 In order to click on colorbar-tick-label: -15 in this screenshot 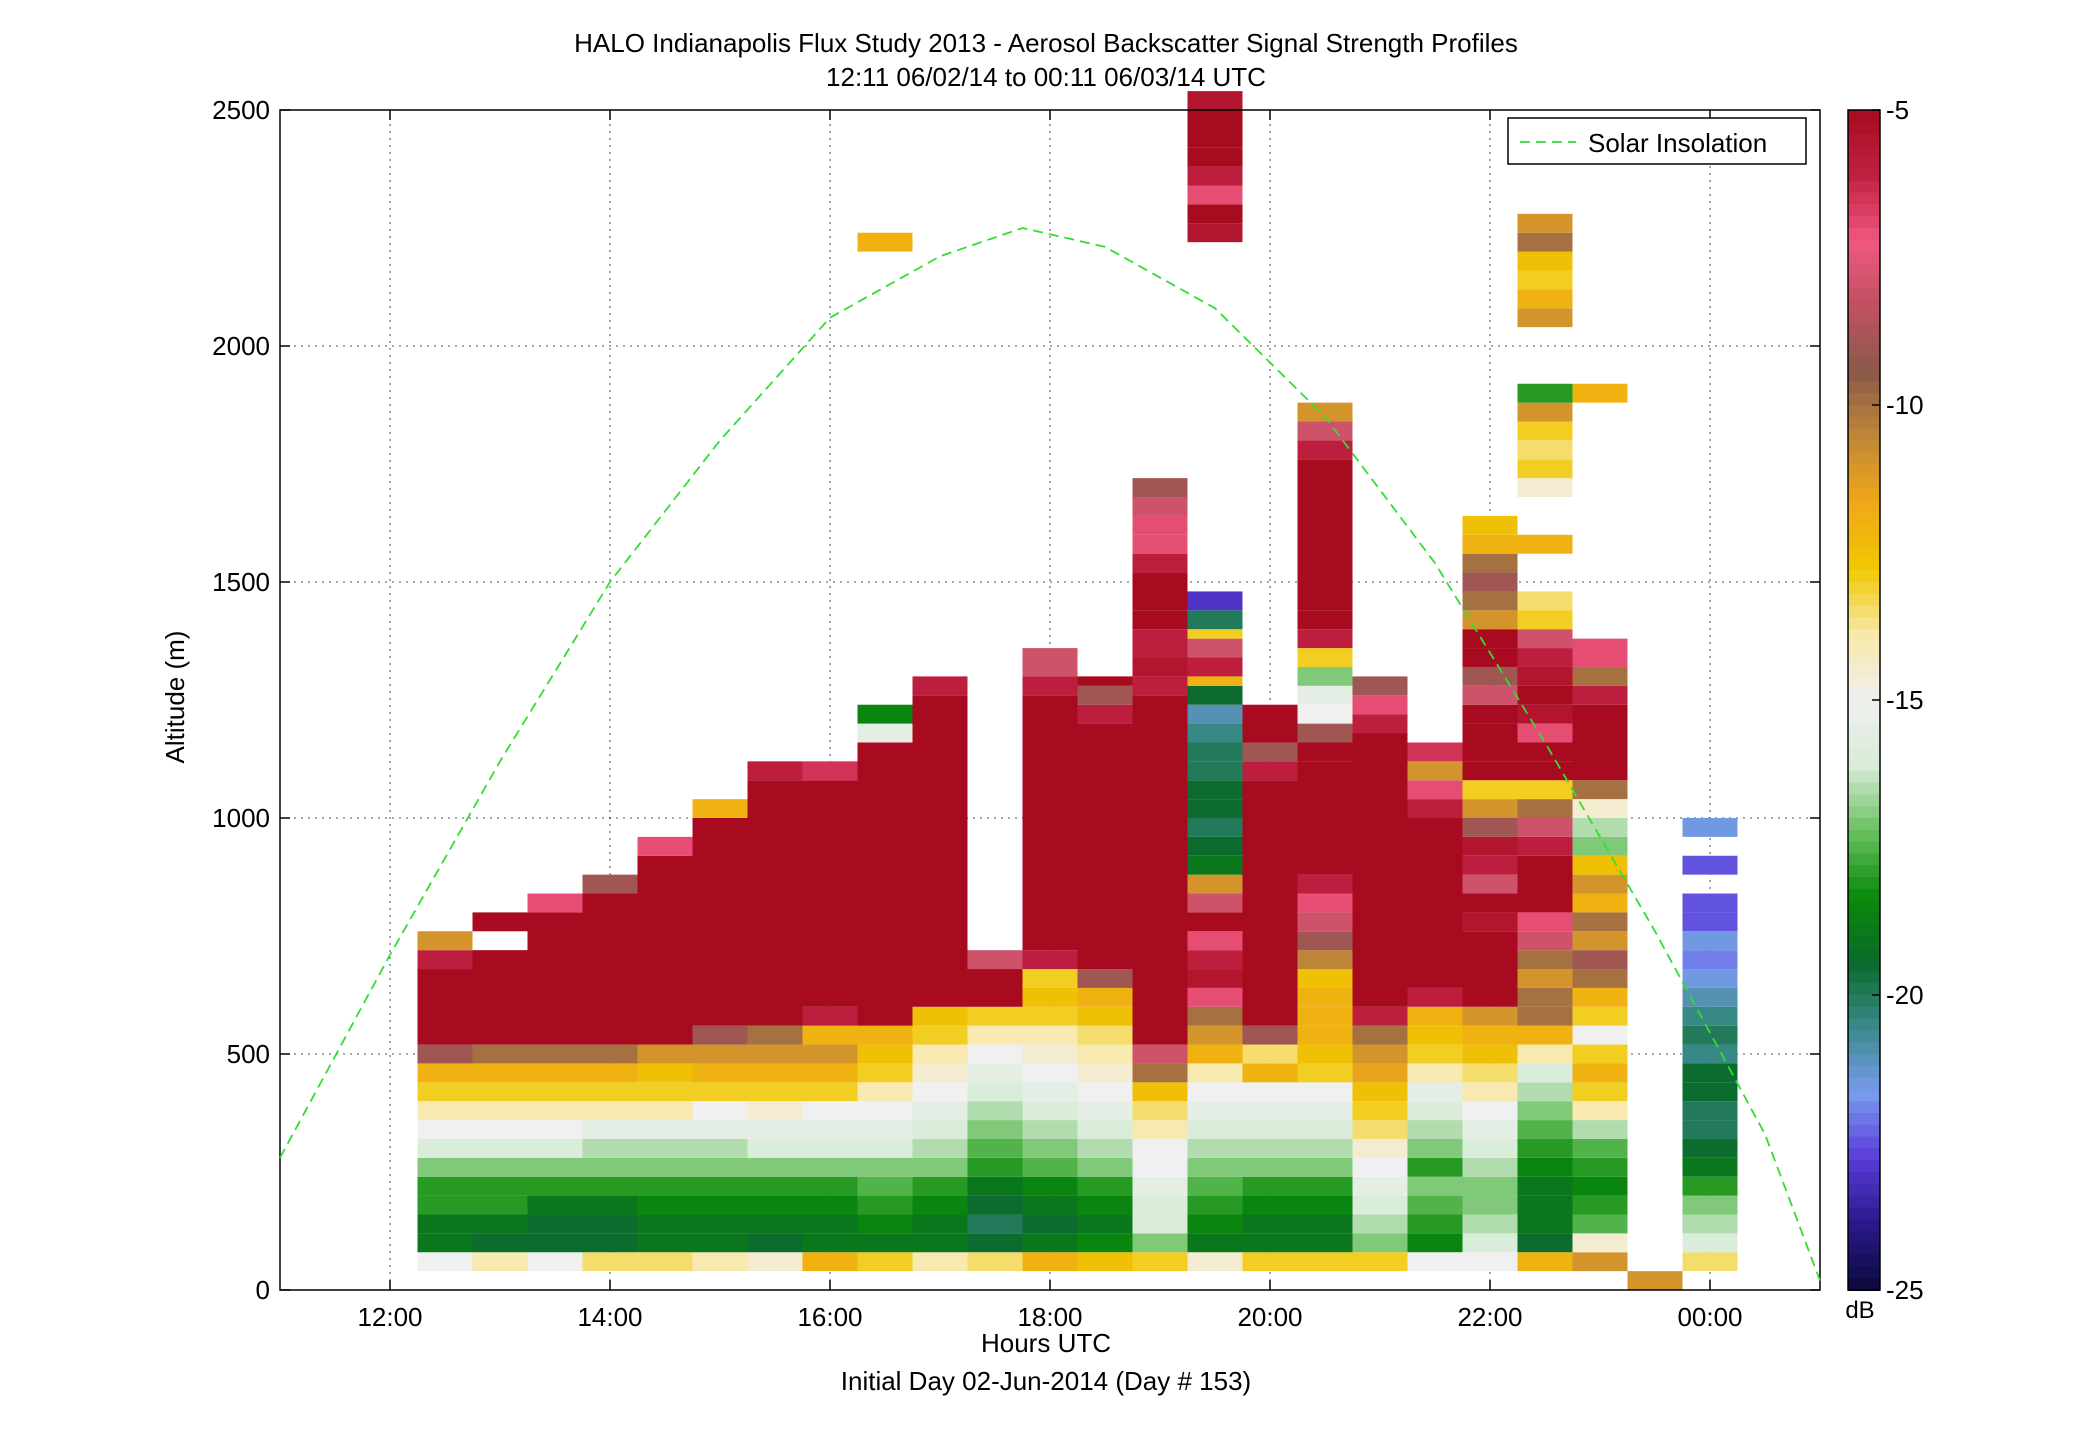, I will do `click(1905, 700)`.